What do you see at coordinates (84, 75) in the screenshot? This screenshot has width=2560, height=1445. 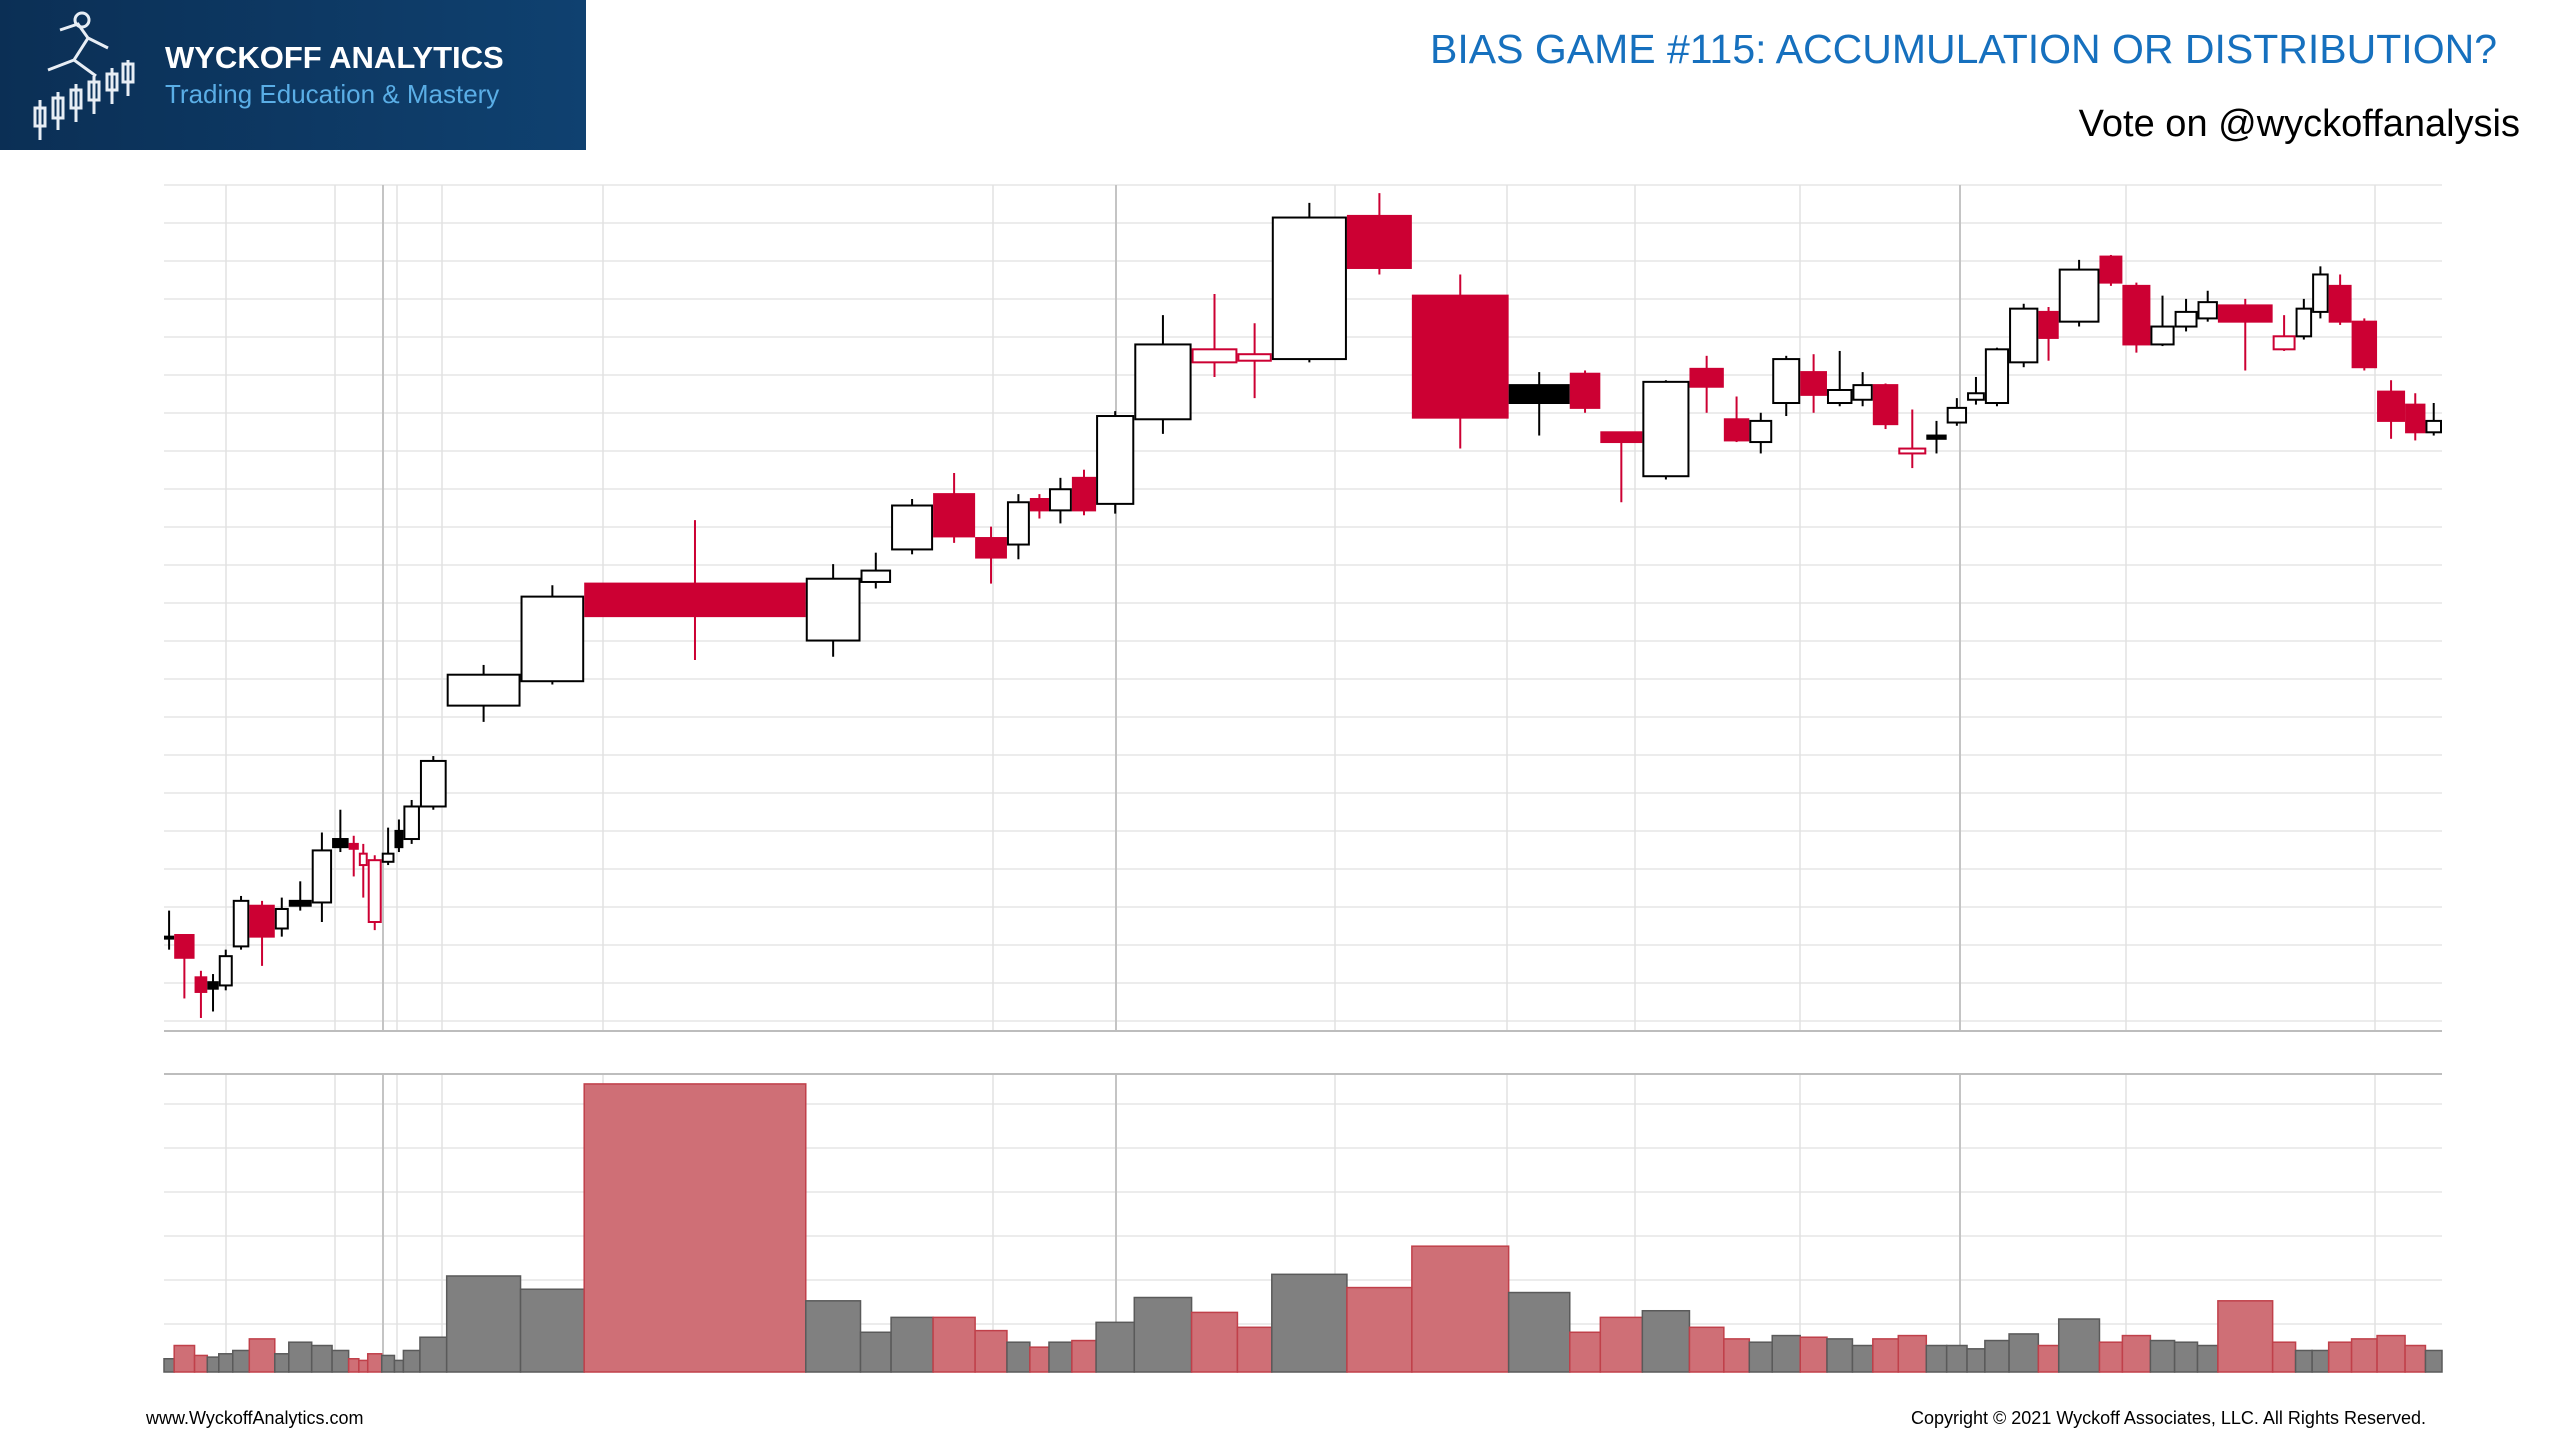 I see `logo-icon` at bounding box center [84, 75].